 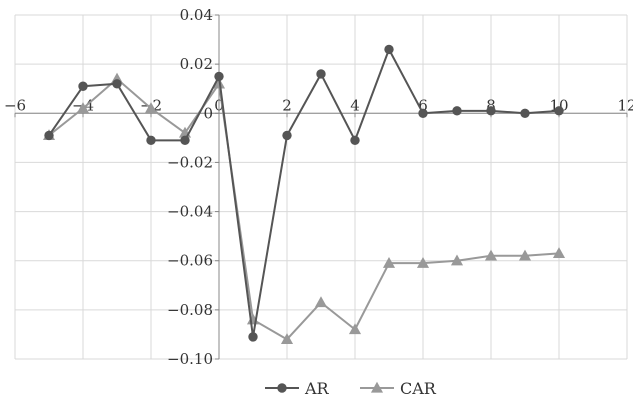 What do you see at coordinates (208, 113) in the screenshot?
I see `y-tick-label: 0` at bounding box center [208, 113].